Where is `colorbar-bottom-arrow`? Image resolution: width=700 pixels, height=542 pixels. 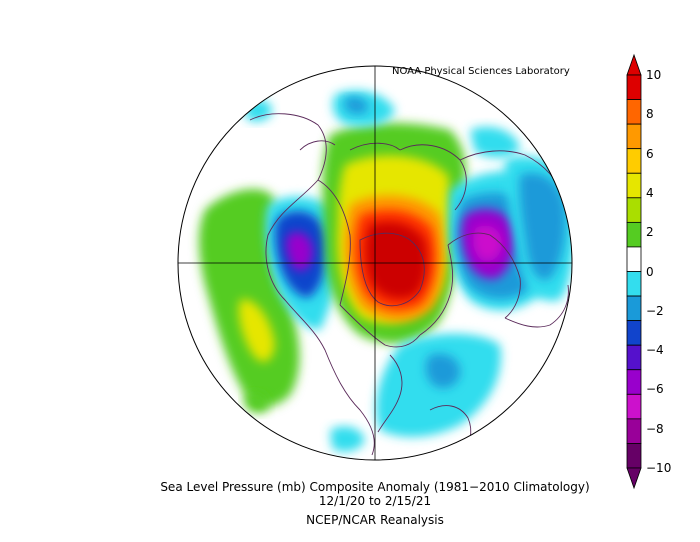 colorbar-bottom-arrow is located at coordinates (634, 478).